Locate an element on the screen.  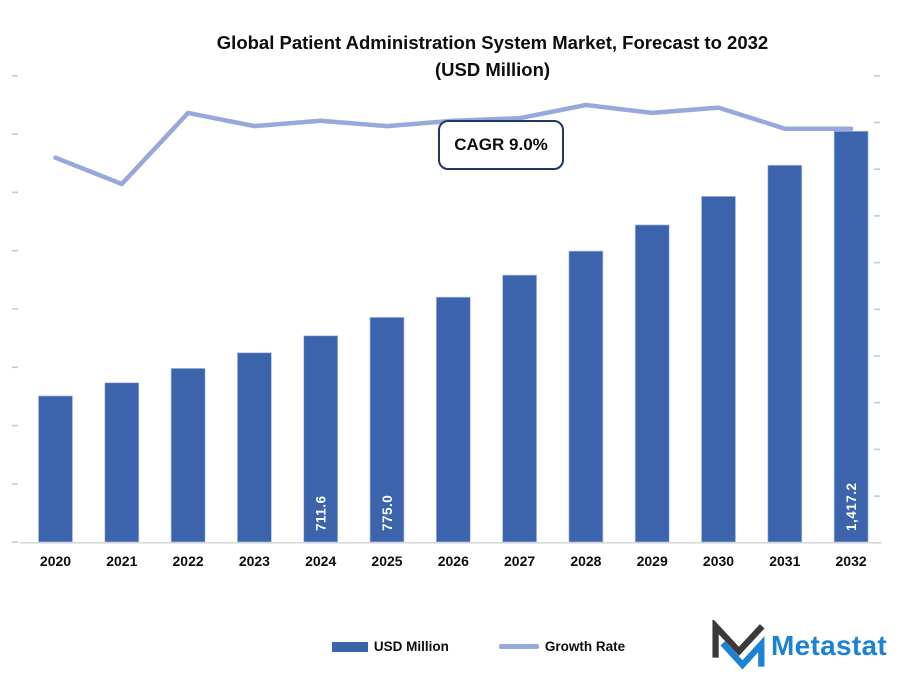
chart-legend: USD Million Growth Rate is located at coordinates (464, 646).